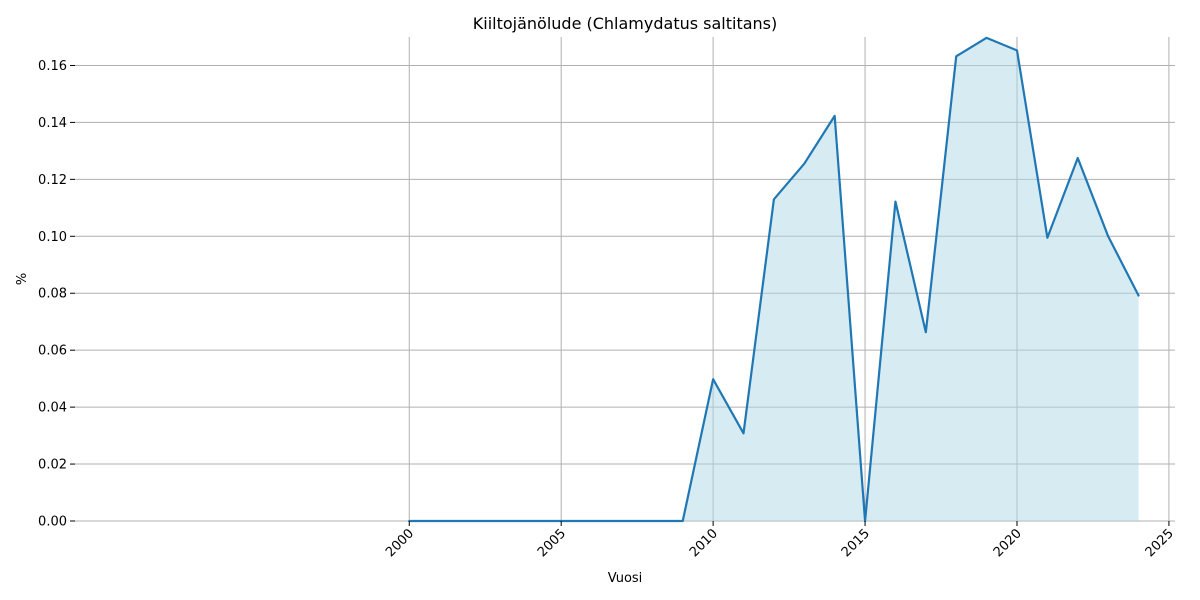 The height and width of the screenshot is (600, 1200). Describe the element at coordinates (52, 351) in the screenshot. I see `y-tick-label: 0.06` at that location.